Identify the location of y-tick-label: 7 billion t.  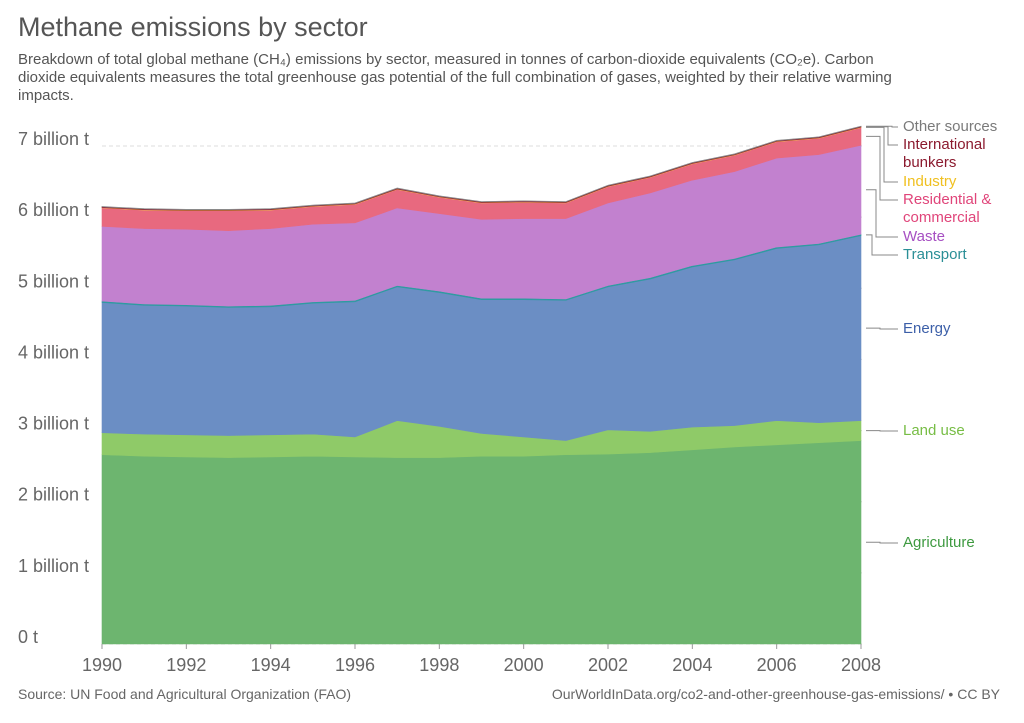
(53, 139).